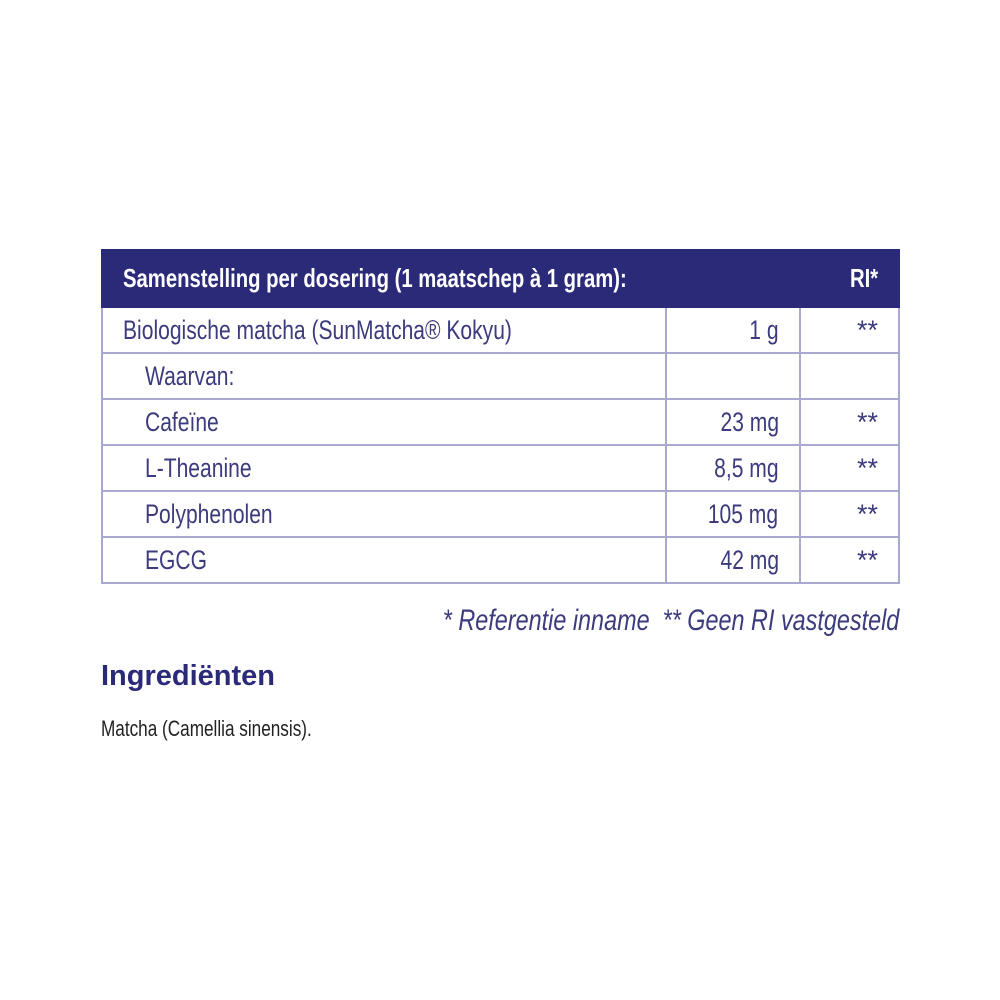 Image resolution: width=1000 pixels, height=1000 pixels. I want to click on row-name: Cafeïne, so click(384, 422).